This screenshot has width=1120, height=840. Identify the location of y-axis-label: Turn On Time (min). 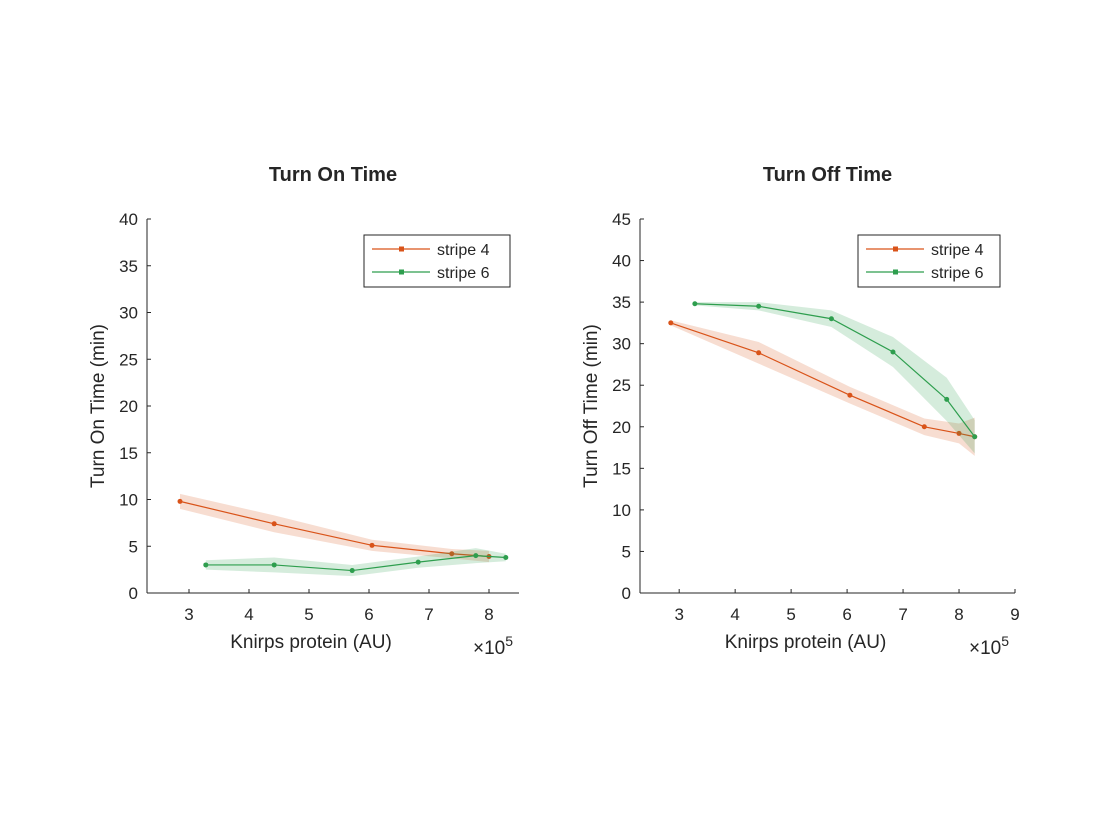
(98, 406).